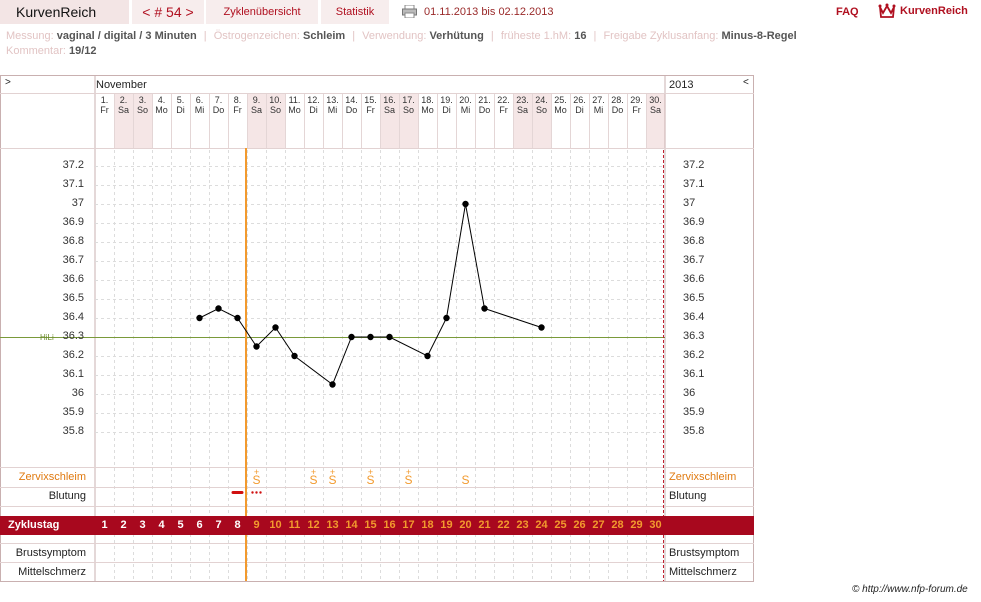 The height and width of the screenshot is (602, 981). Describe the element at coordinates (351, 100) in the screenshot. I see `day-number: 14.` at that location.